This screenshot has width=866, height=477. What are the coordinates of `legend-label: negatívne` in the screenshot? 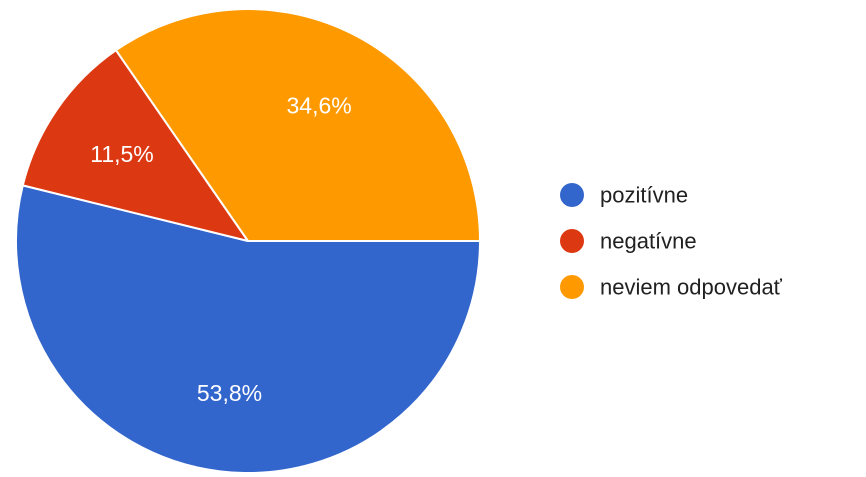 It's located at (648, 241).